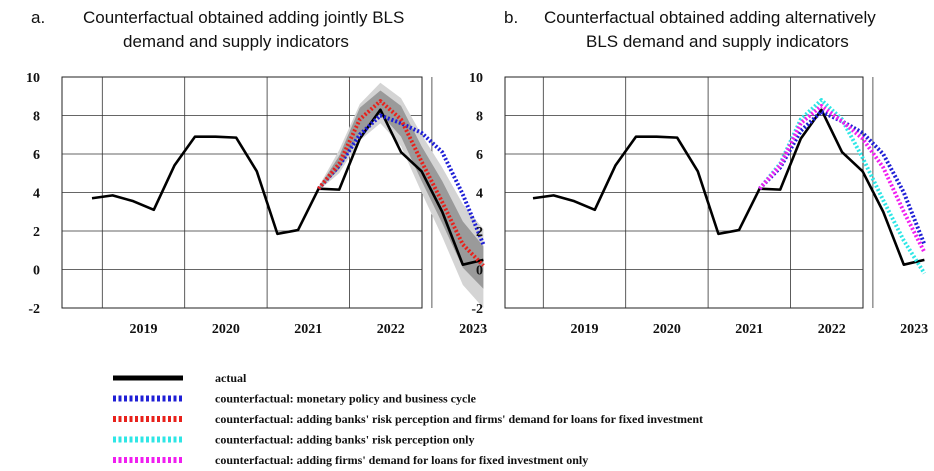 The width and height of the screenshot is (934, 471). What do you see at coordinates (38, 17) in the screenshot?
I see `panel-a-label: a.` at bounding box center [38, 17].